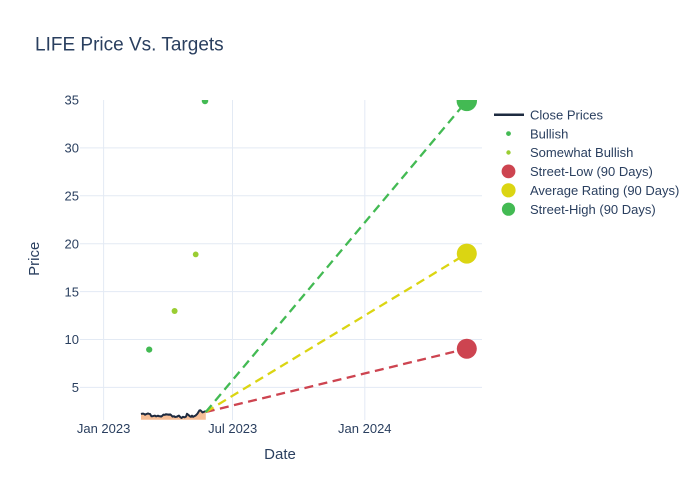  What do you see at coordinates (280, 454) in the screenshot?
I see `svg-text: Date` at bounding box center [280, 454].